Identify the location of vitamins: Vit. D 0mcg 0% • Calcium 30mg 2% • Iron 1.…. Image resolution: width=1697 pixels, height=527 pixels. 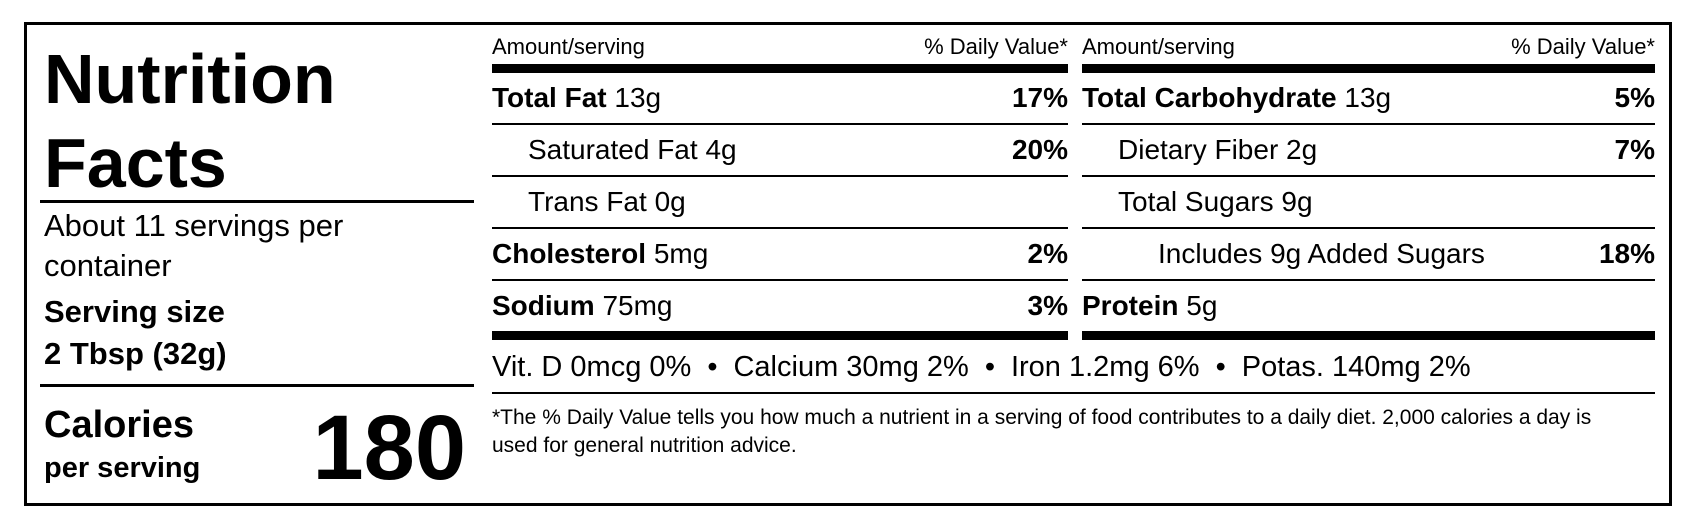
(1073, 368).